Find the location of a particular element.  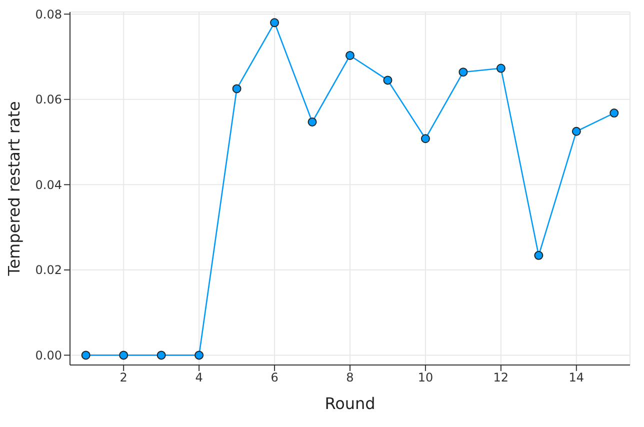

y-tick-label: 0.00 is located at coordinates (48, 355).